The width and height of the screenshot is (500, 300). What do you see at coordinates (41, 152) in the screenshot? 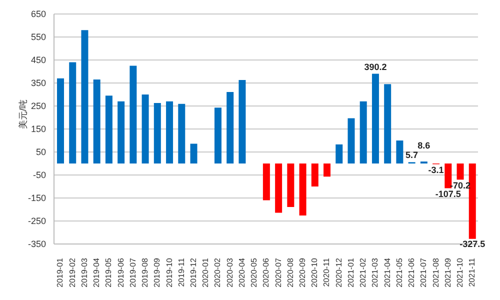
I see `y-tick-label: 50` at bounding box center [41, 152].